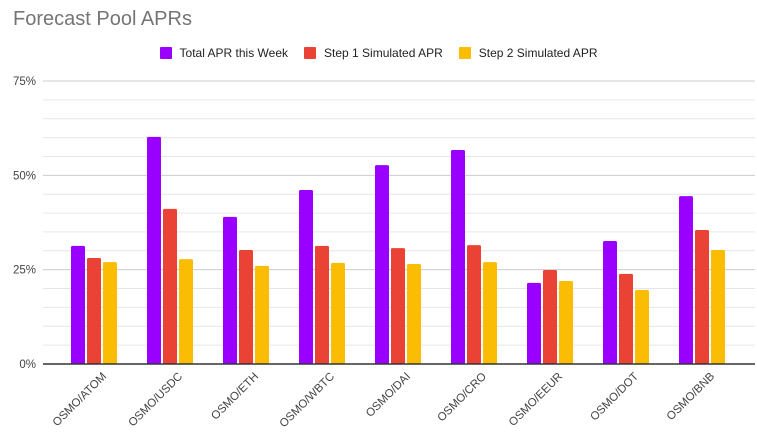 Image resolution: width=757 pixels, height=448 pixels. I want to click on x-tick-label: OSMO/ETH, so click(235, 397).